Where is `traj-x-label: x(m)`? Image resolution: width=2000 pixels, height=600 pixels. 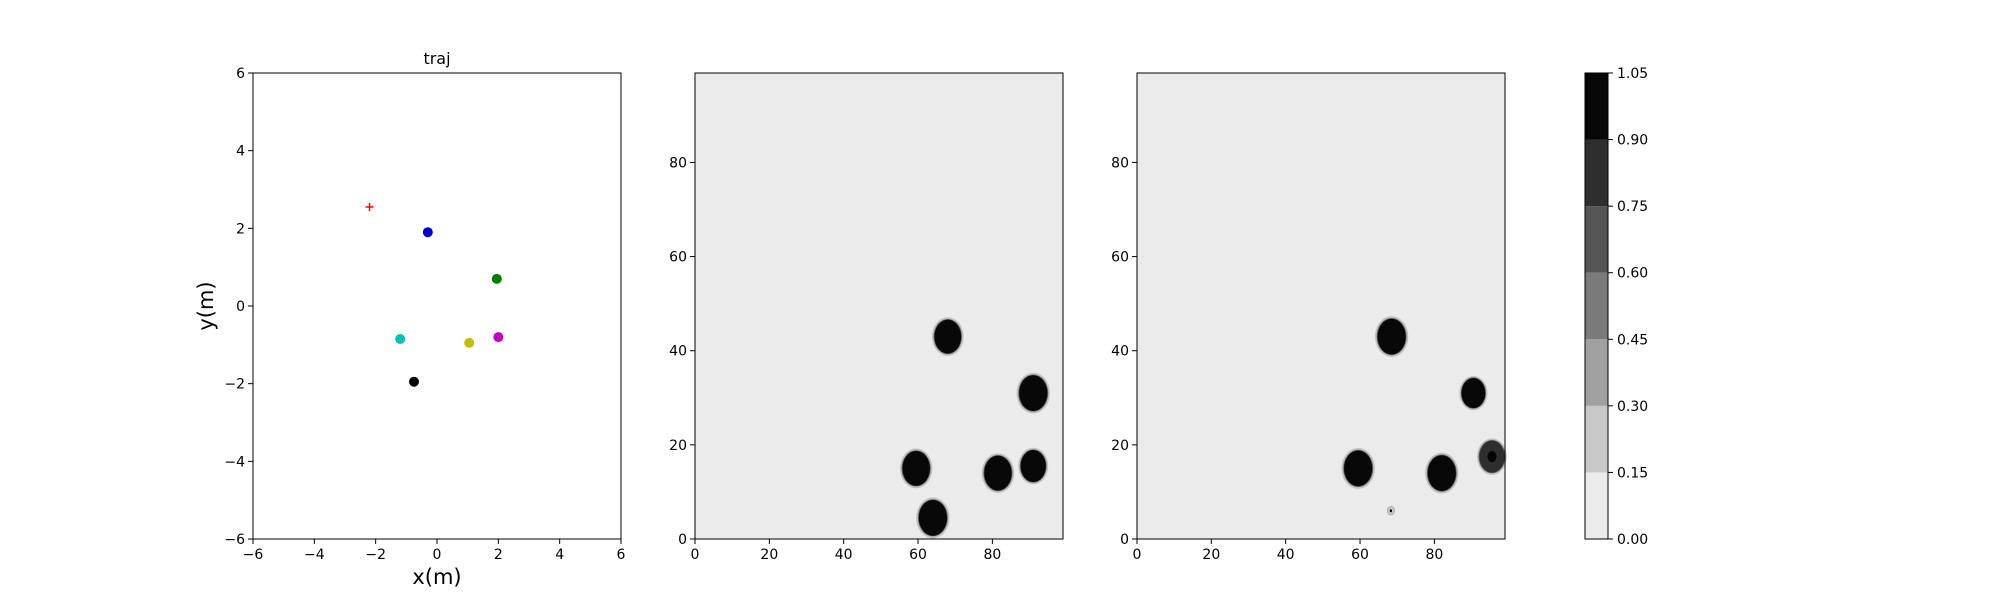
traj-x-label: x(m) is located at coordinates (436, 577).